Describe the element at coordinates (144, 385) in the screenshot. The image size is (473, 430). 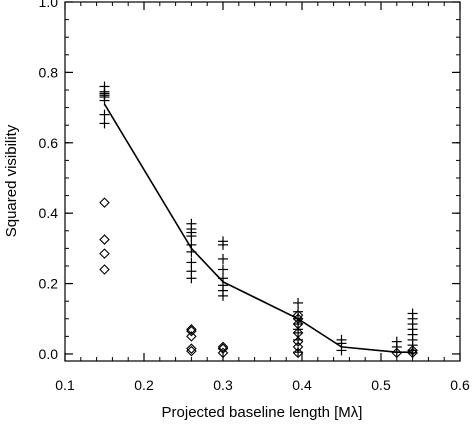
I see `x-tick-label: 0.2` at that location.